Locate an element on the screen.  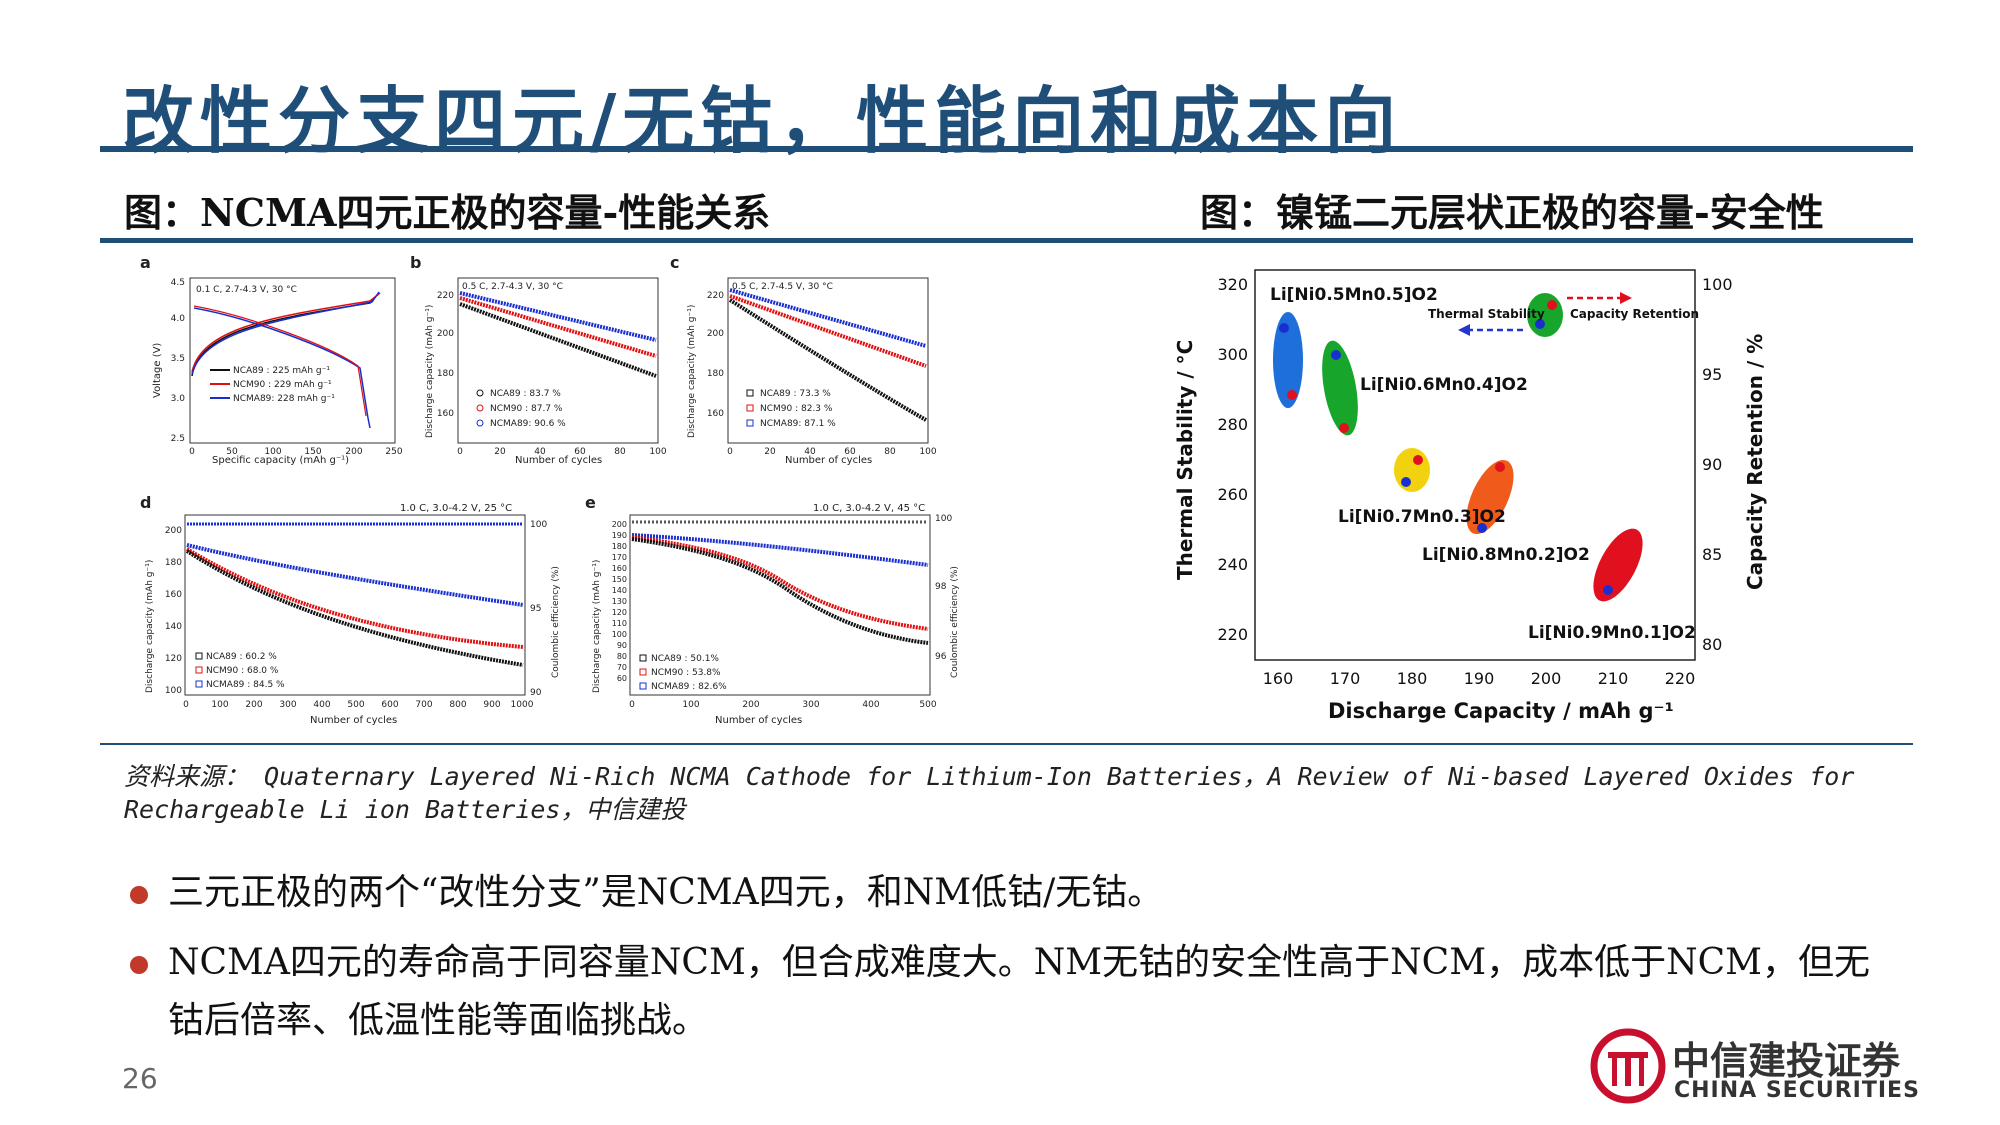
panel-e-frame is located at coordinates (780, 605).